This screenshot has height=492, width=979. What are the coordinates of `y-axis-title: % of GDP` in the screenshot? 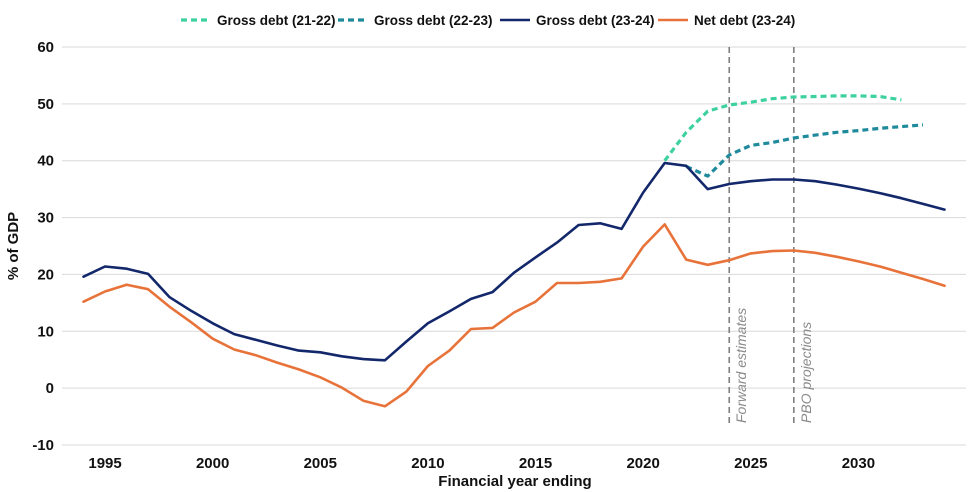 It's located at (13, 246).